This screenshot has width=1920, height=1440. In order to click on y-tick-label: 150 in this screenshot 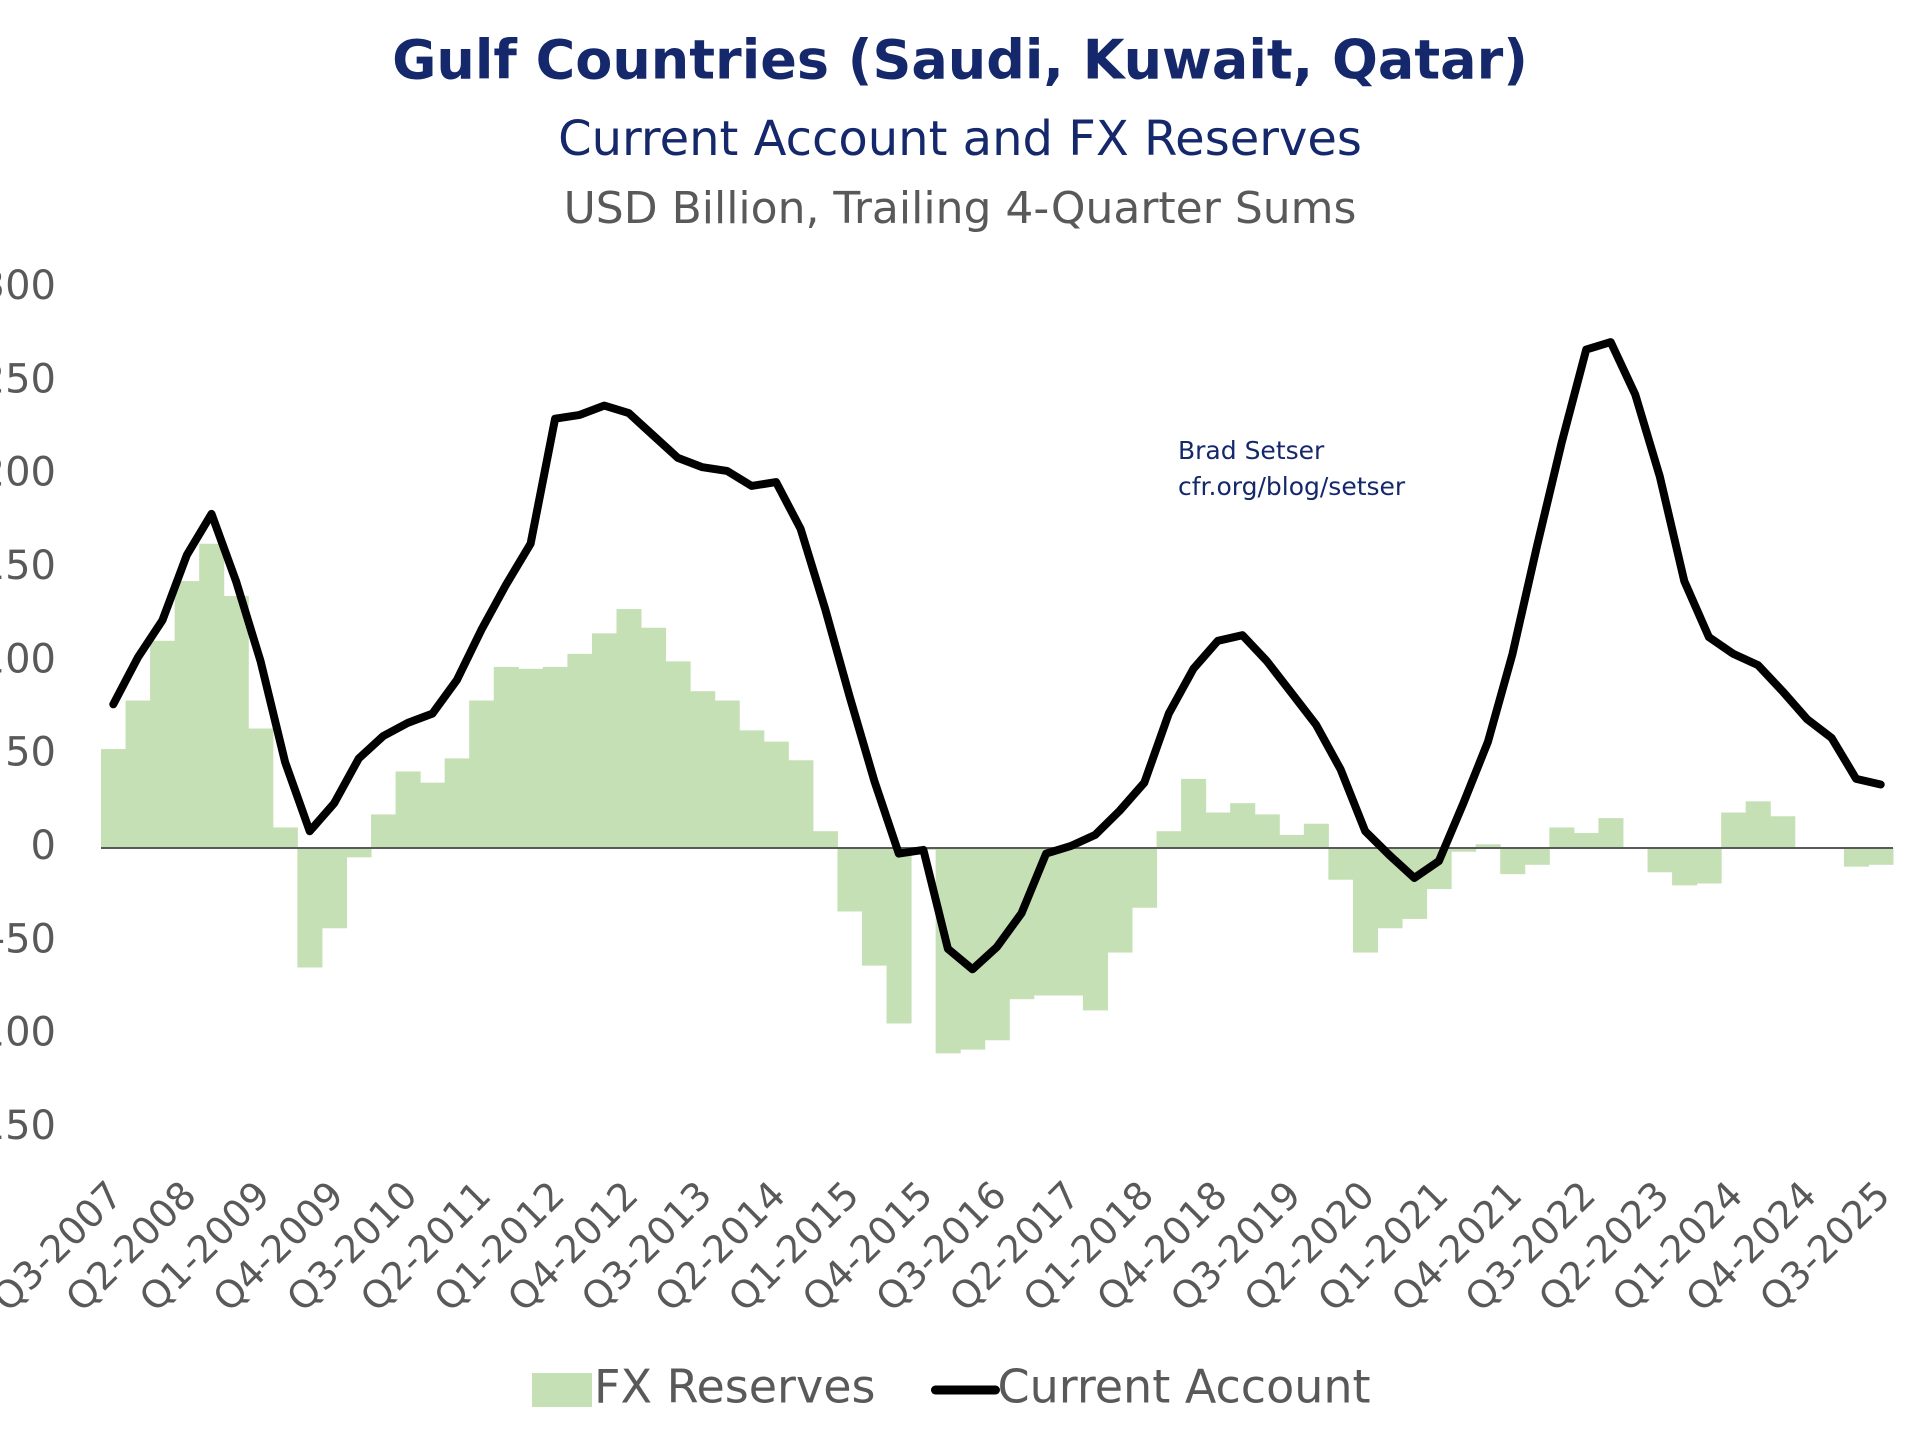, I will do `click(28, 566)`.